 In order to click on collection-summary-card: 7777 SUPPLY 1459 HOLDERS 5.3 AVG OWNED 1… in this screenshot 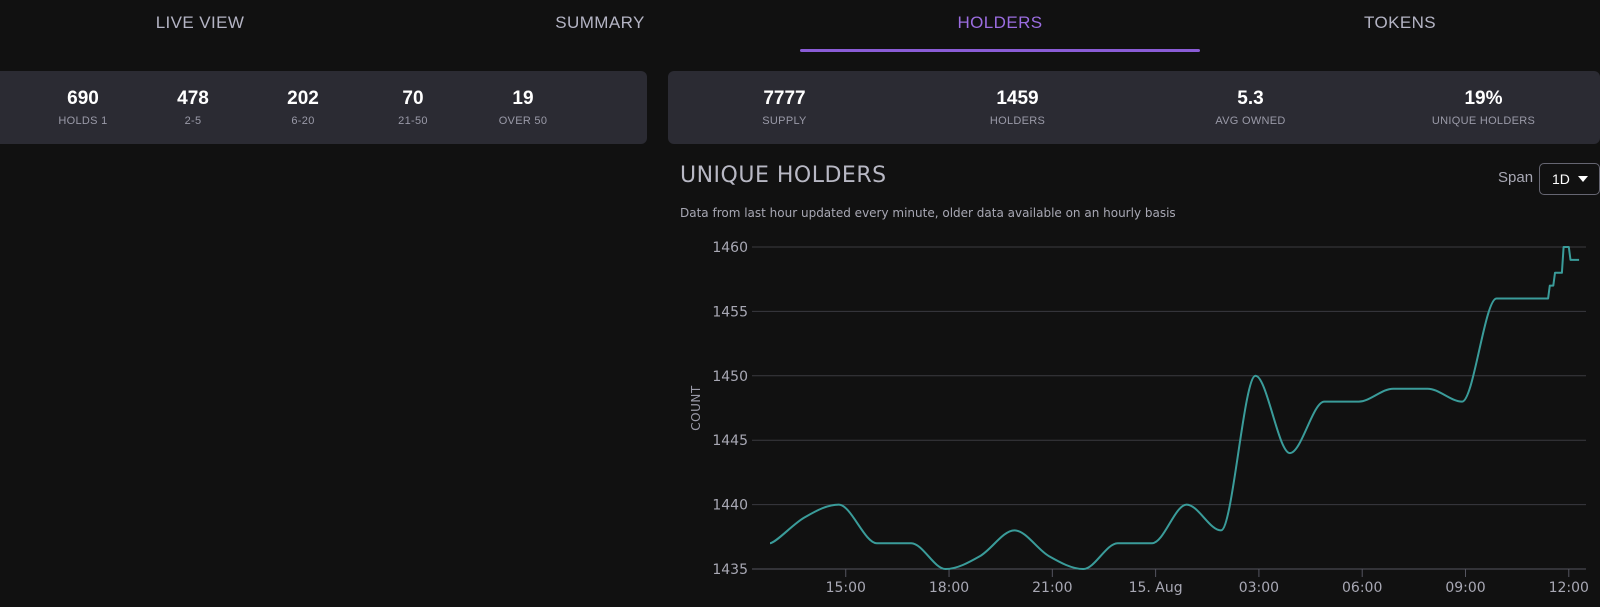, I will do `click(1134, 107)`.